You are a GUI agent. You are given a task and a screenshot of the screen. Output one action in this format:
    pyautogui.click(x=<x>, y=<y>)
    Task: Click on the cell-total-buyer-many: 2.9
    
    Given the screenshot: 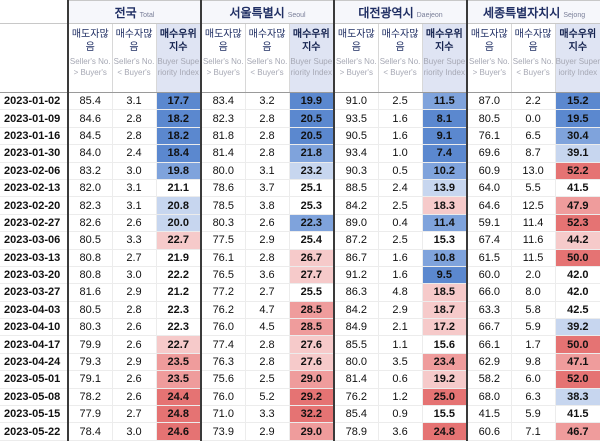 What is the action you would take?
    pyautogui.click(x=133, y=292)
    